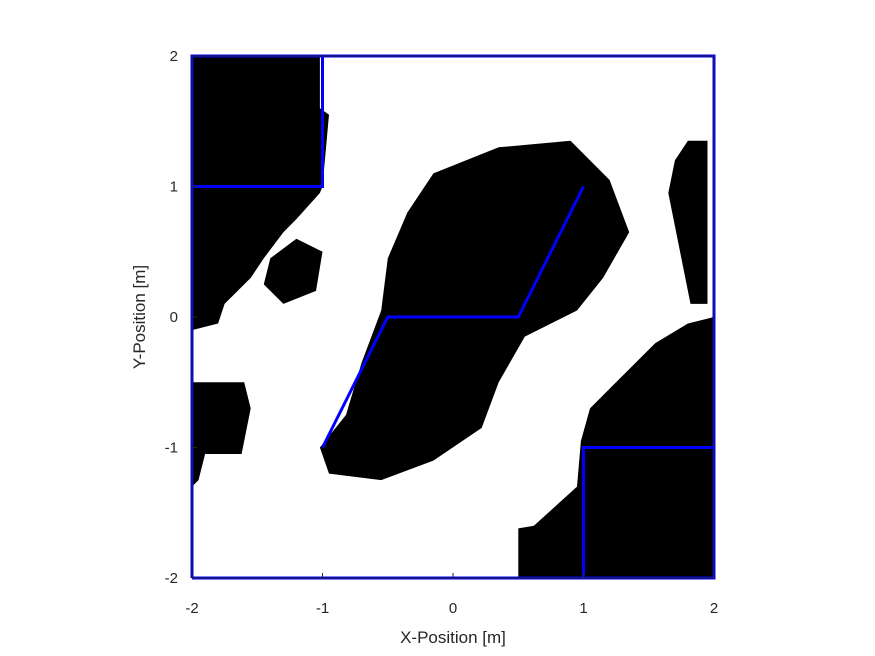  I want to click on x-tick-label: 1, so click(583, 608).